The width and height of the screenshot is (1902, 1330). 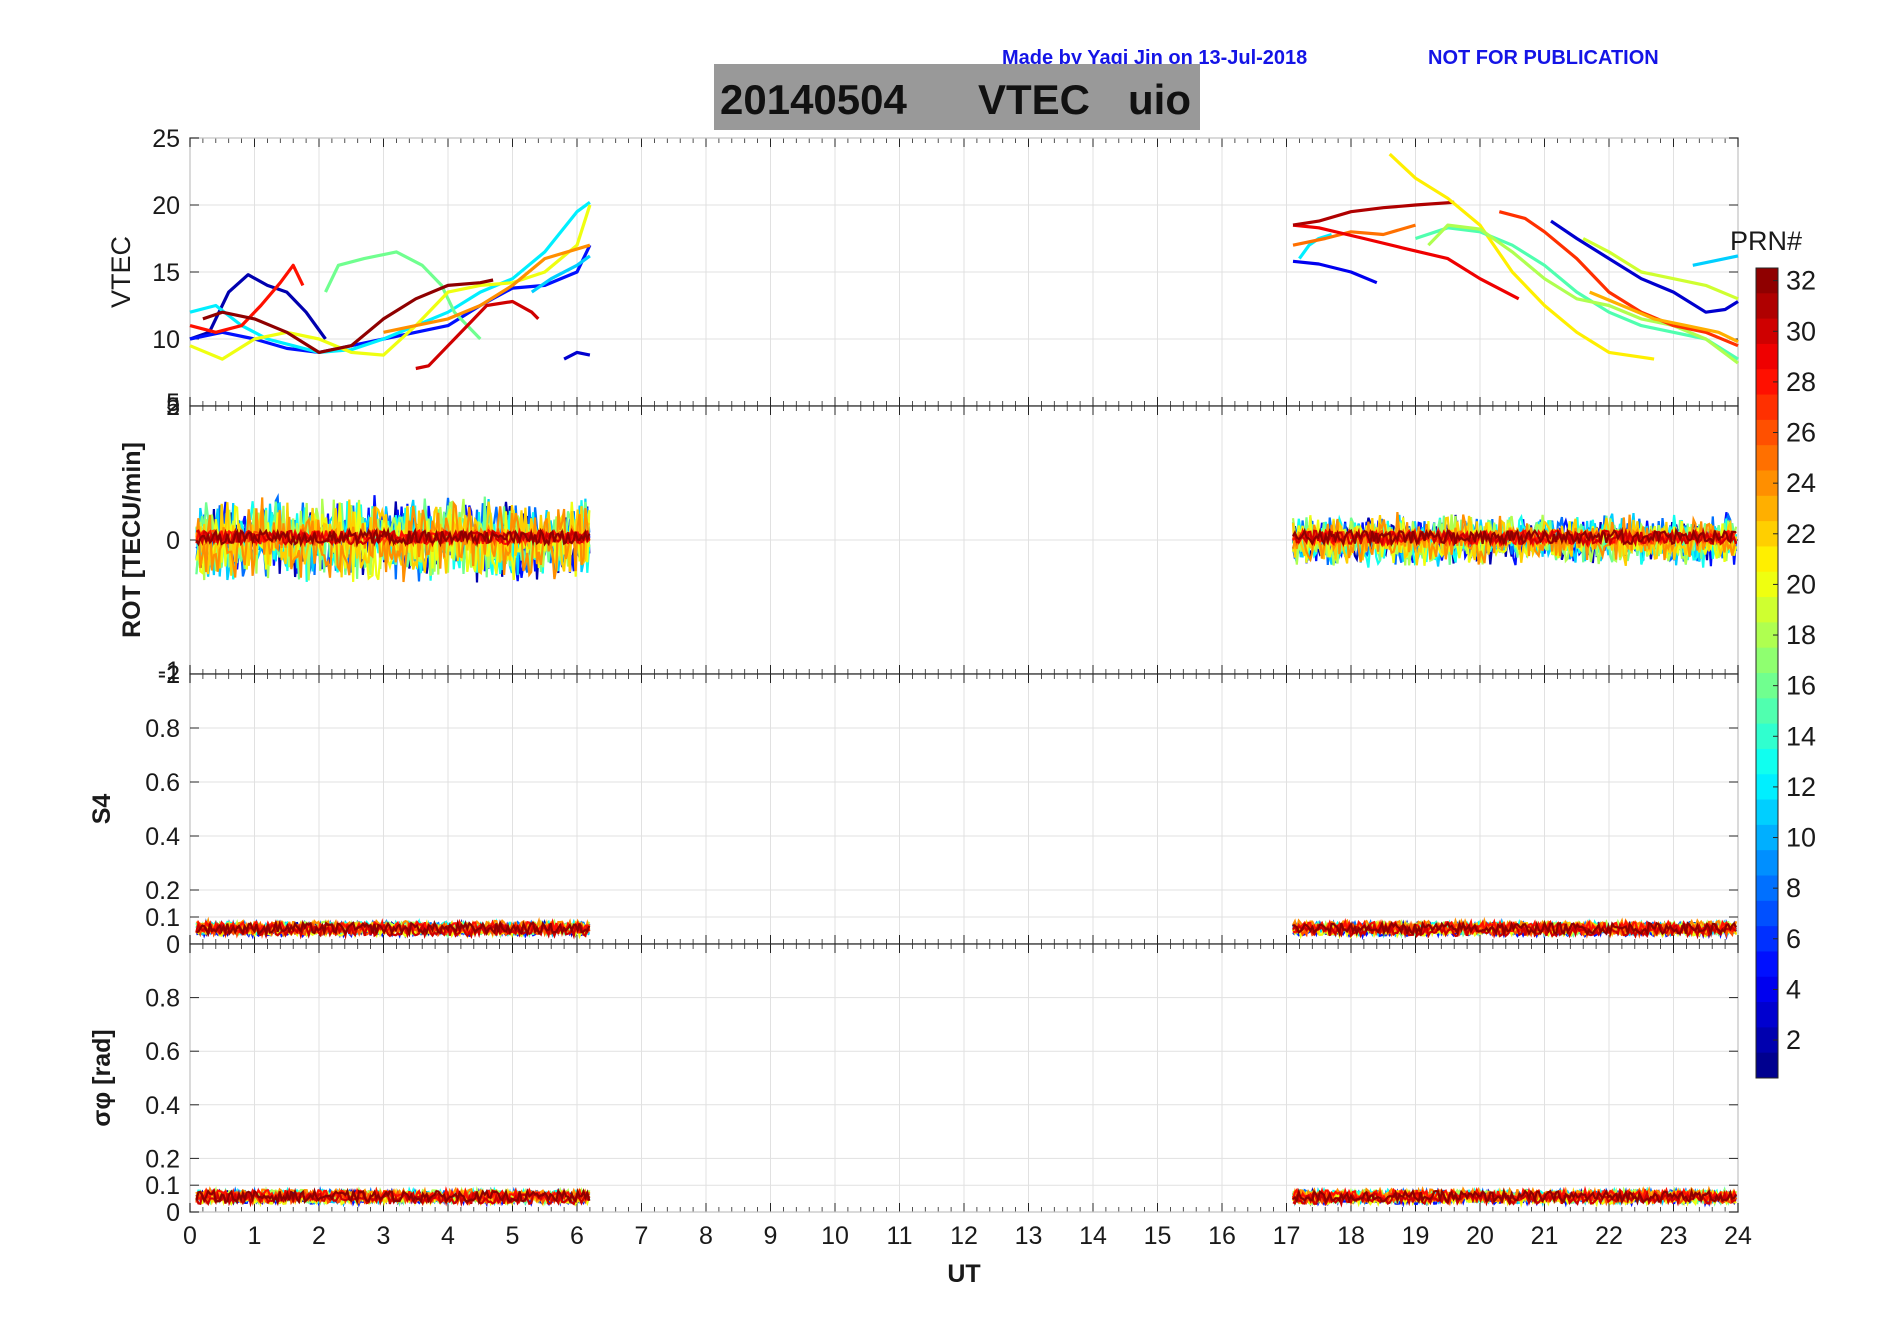 What do you see at coordinates (1801, 838) in the screenshot?
I see `colorbar-tick-label: 10` at bounding box center [1801, 838].